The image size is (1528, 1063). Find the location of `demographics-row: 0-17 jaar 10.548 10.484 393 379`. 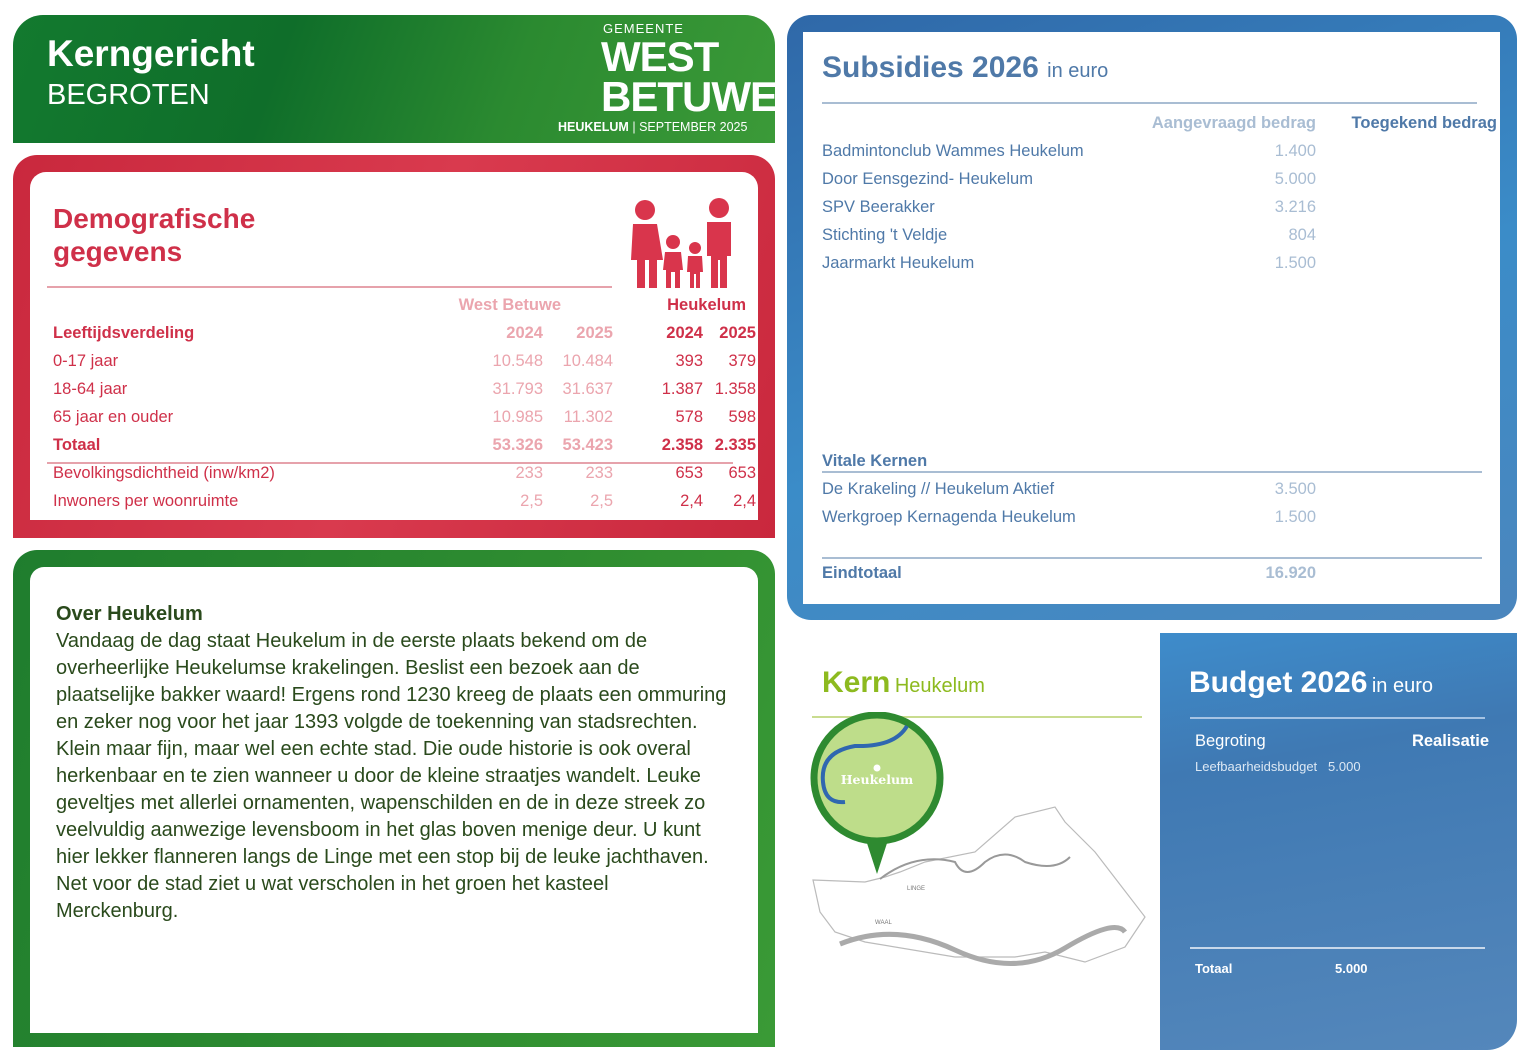

demographics-row: 0-17 jaar 10.548 10.484 393 379 is located at coordinates (404, 361).